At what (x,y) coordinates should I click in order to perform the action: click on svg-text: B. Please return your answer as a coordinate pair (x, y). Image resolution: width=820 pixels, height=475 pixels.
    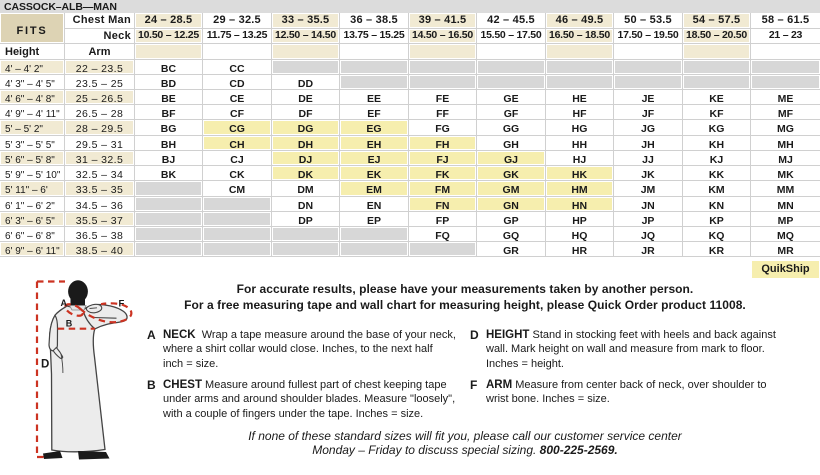
    Looking at the image, I should click on (69, 324).